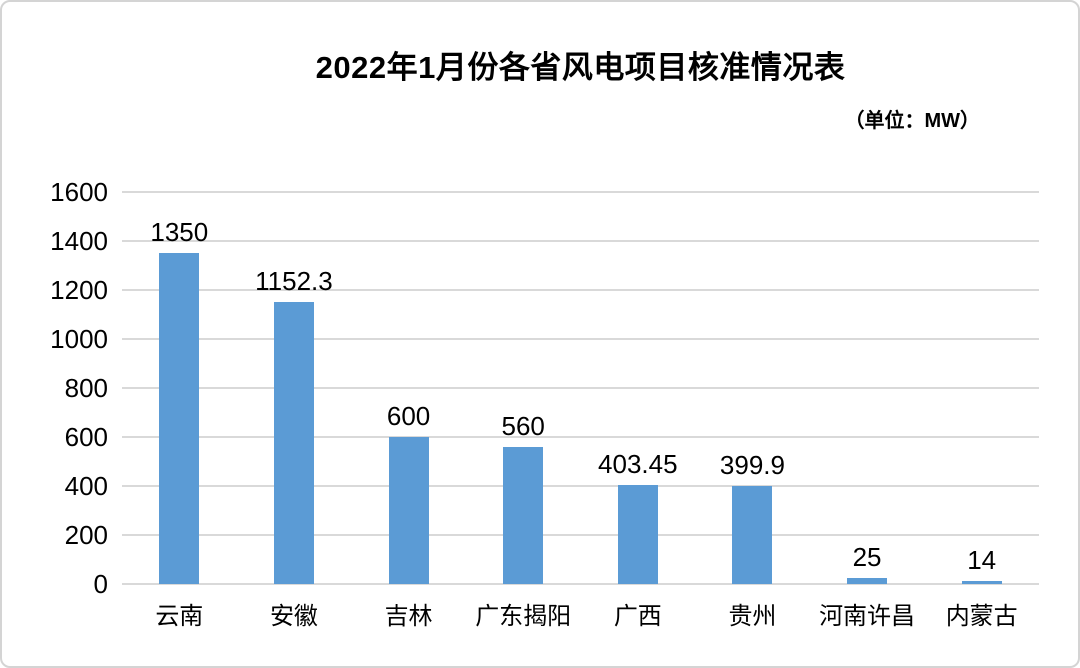 The height and width of the screenshot is (668, 1080). I want to click on y-axis-tick-label: 1200, so click(79, 290).